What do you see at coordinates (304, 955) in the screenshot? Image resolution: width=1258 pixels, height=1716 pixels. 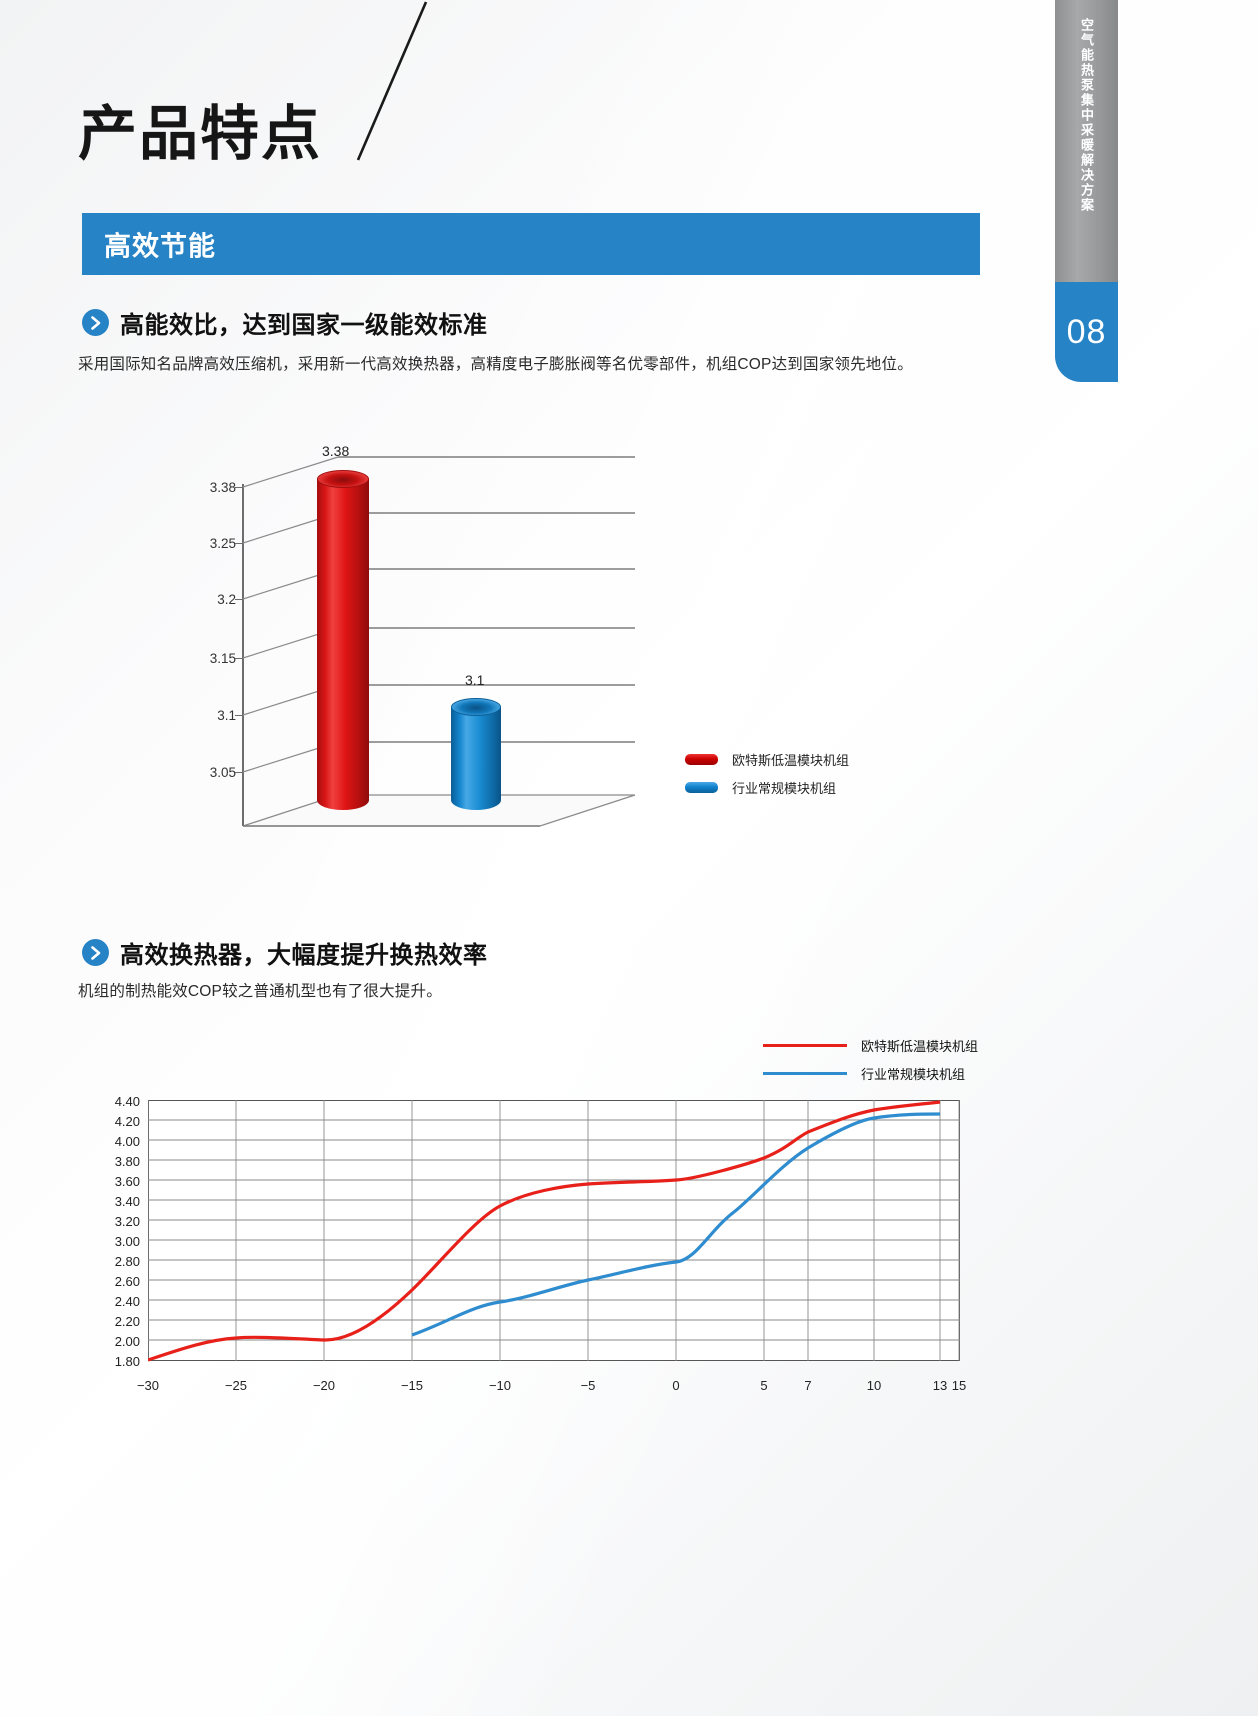 I see `subheading-2-label: 高效换热器，大幅度提升换热效率` at bounding box center [304, 955].